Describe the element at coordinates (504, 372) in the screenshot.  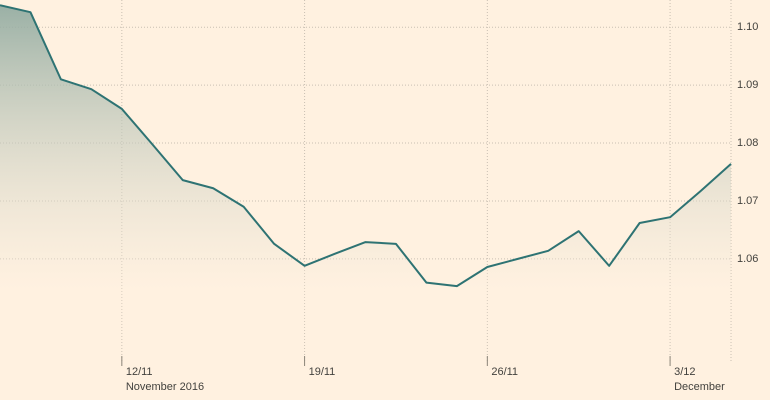
I see `x-tick-label: 26/11` at that location.